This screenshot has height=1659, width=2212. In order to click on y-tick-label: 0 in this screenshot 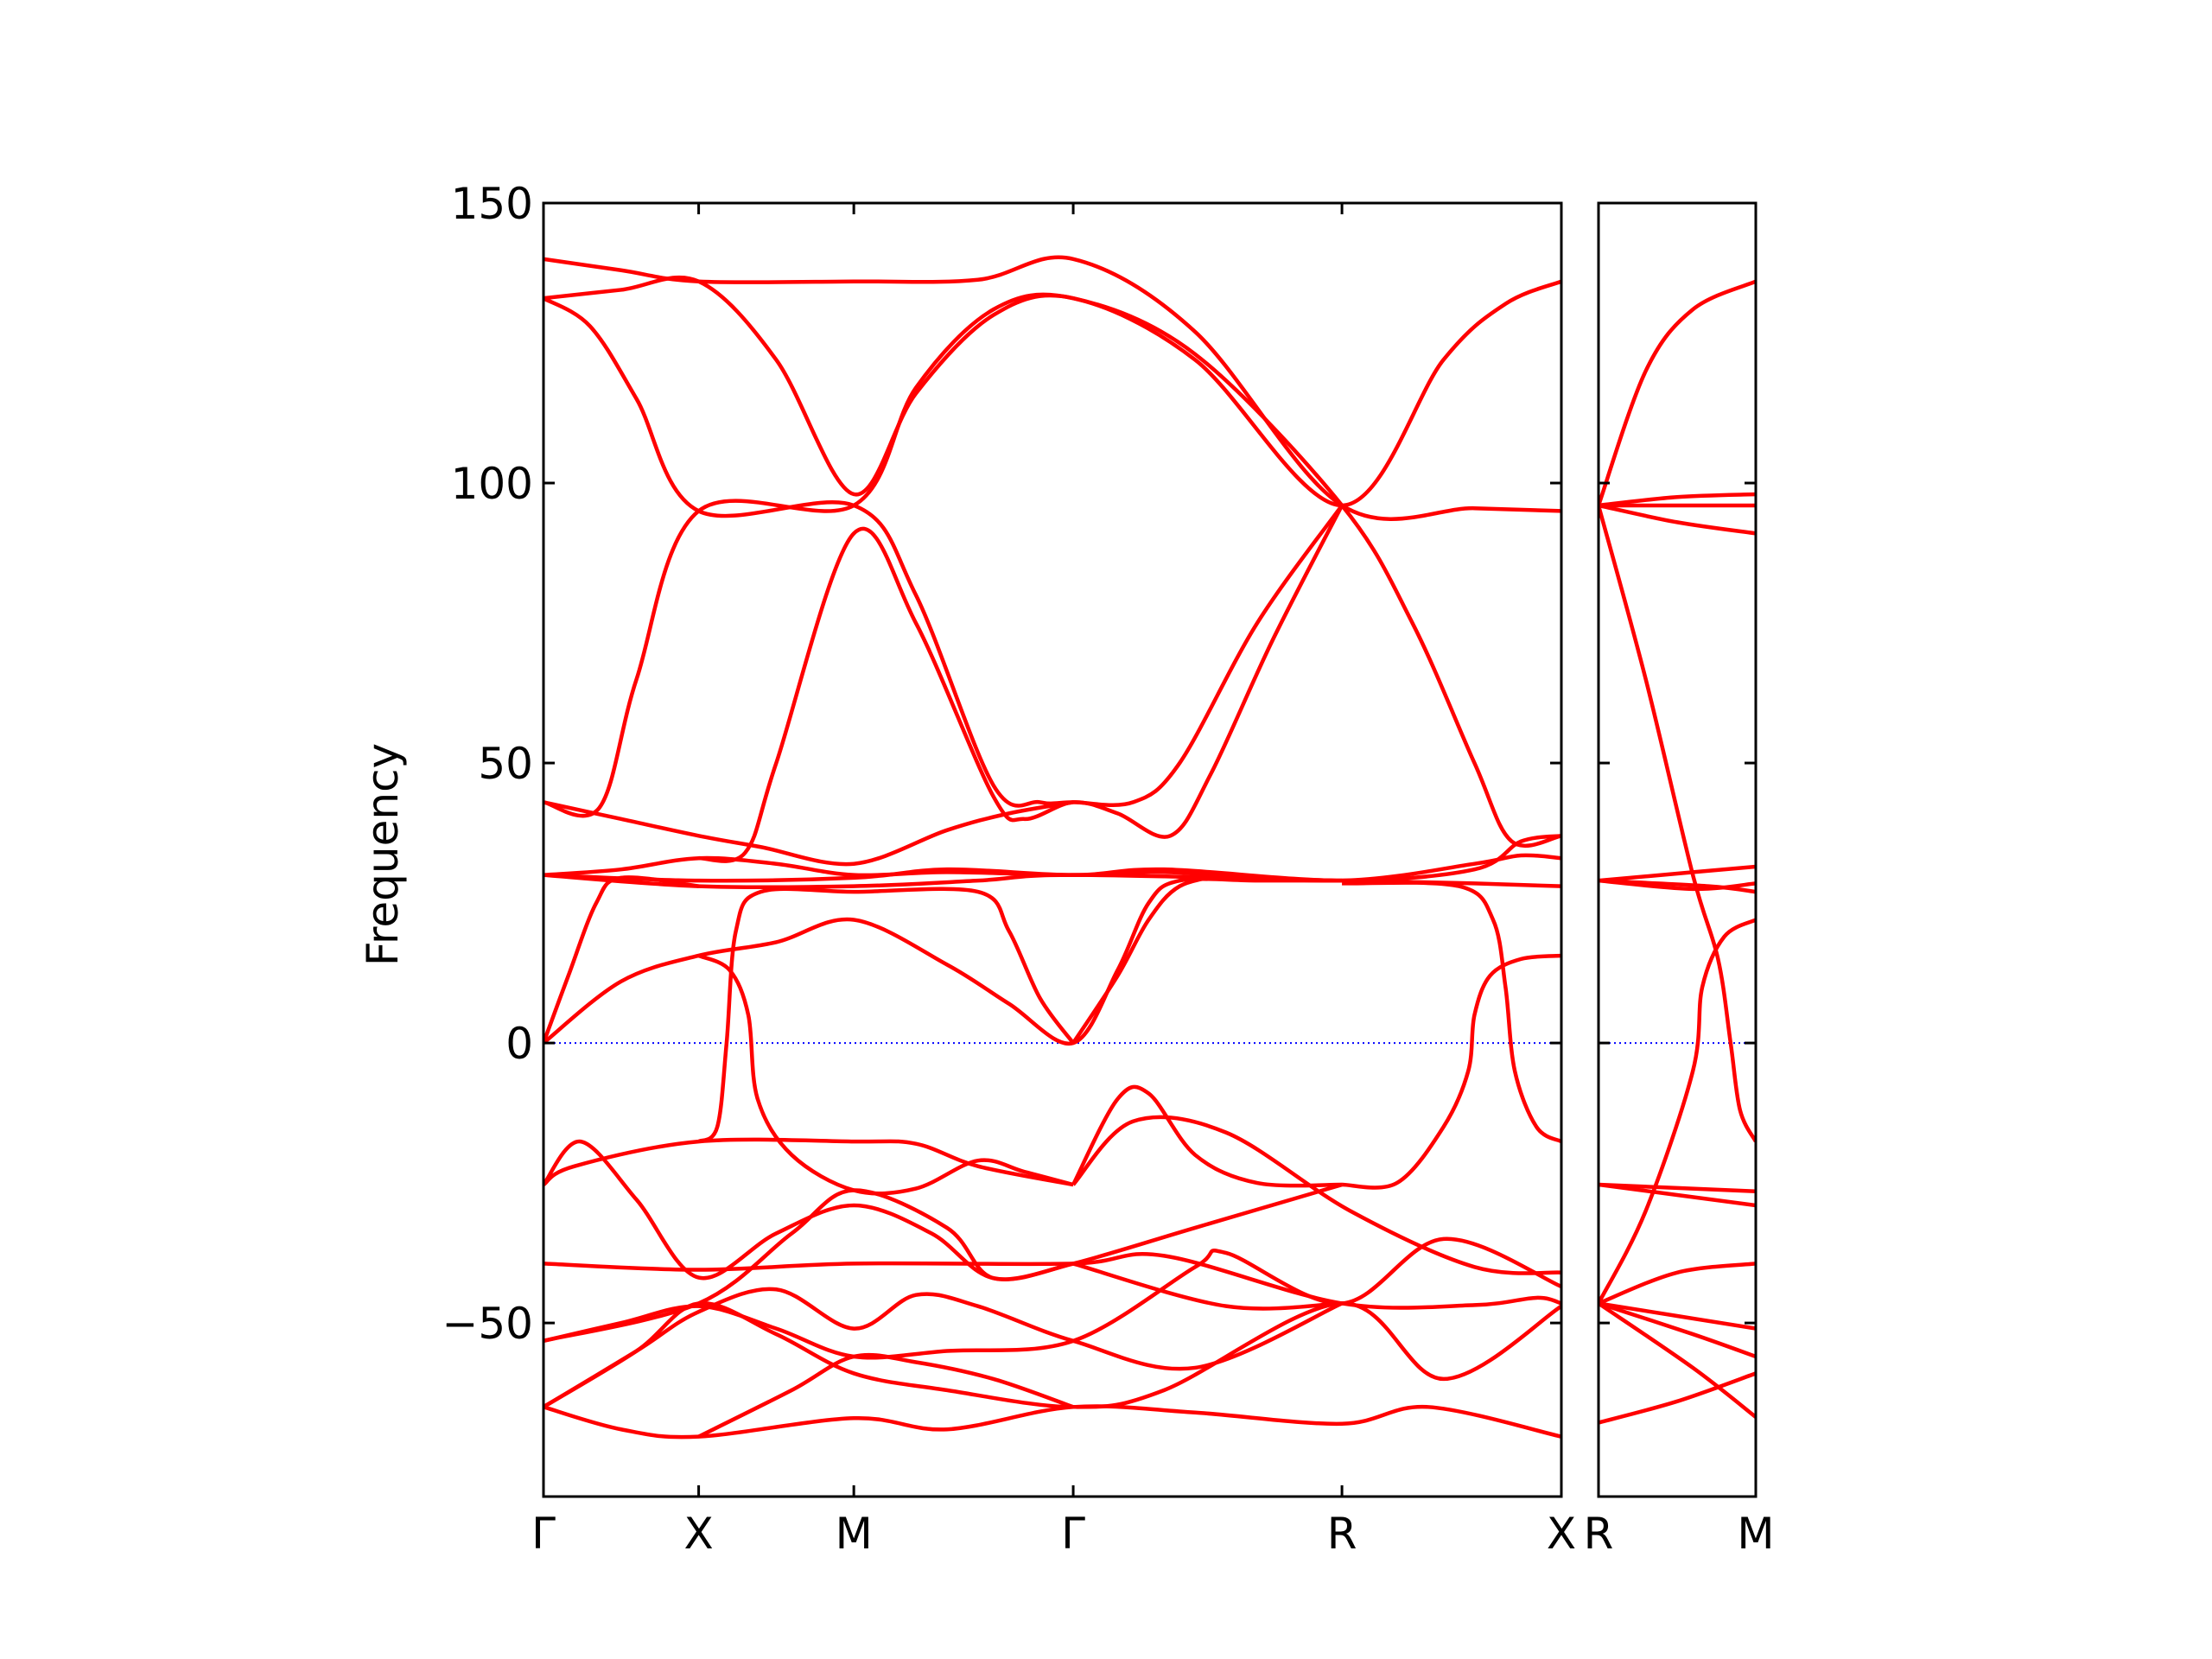, I will do `click(519, 1044)`.